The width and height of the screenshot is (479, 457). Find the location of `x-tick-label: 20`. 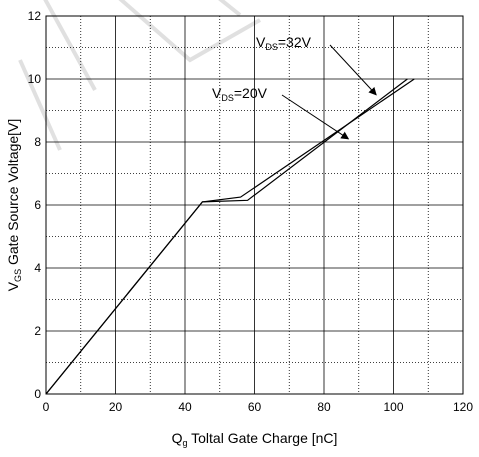

x-tick-label: 20 is located at coordinates (116, 407).